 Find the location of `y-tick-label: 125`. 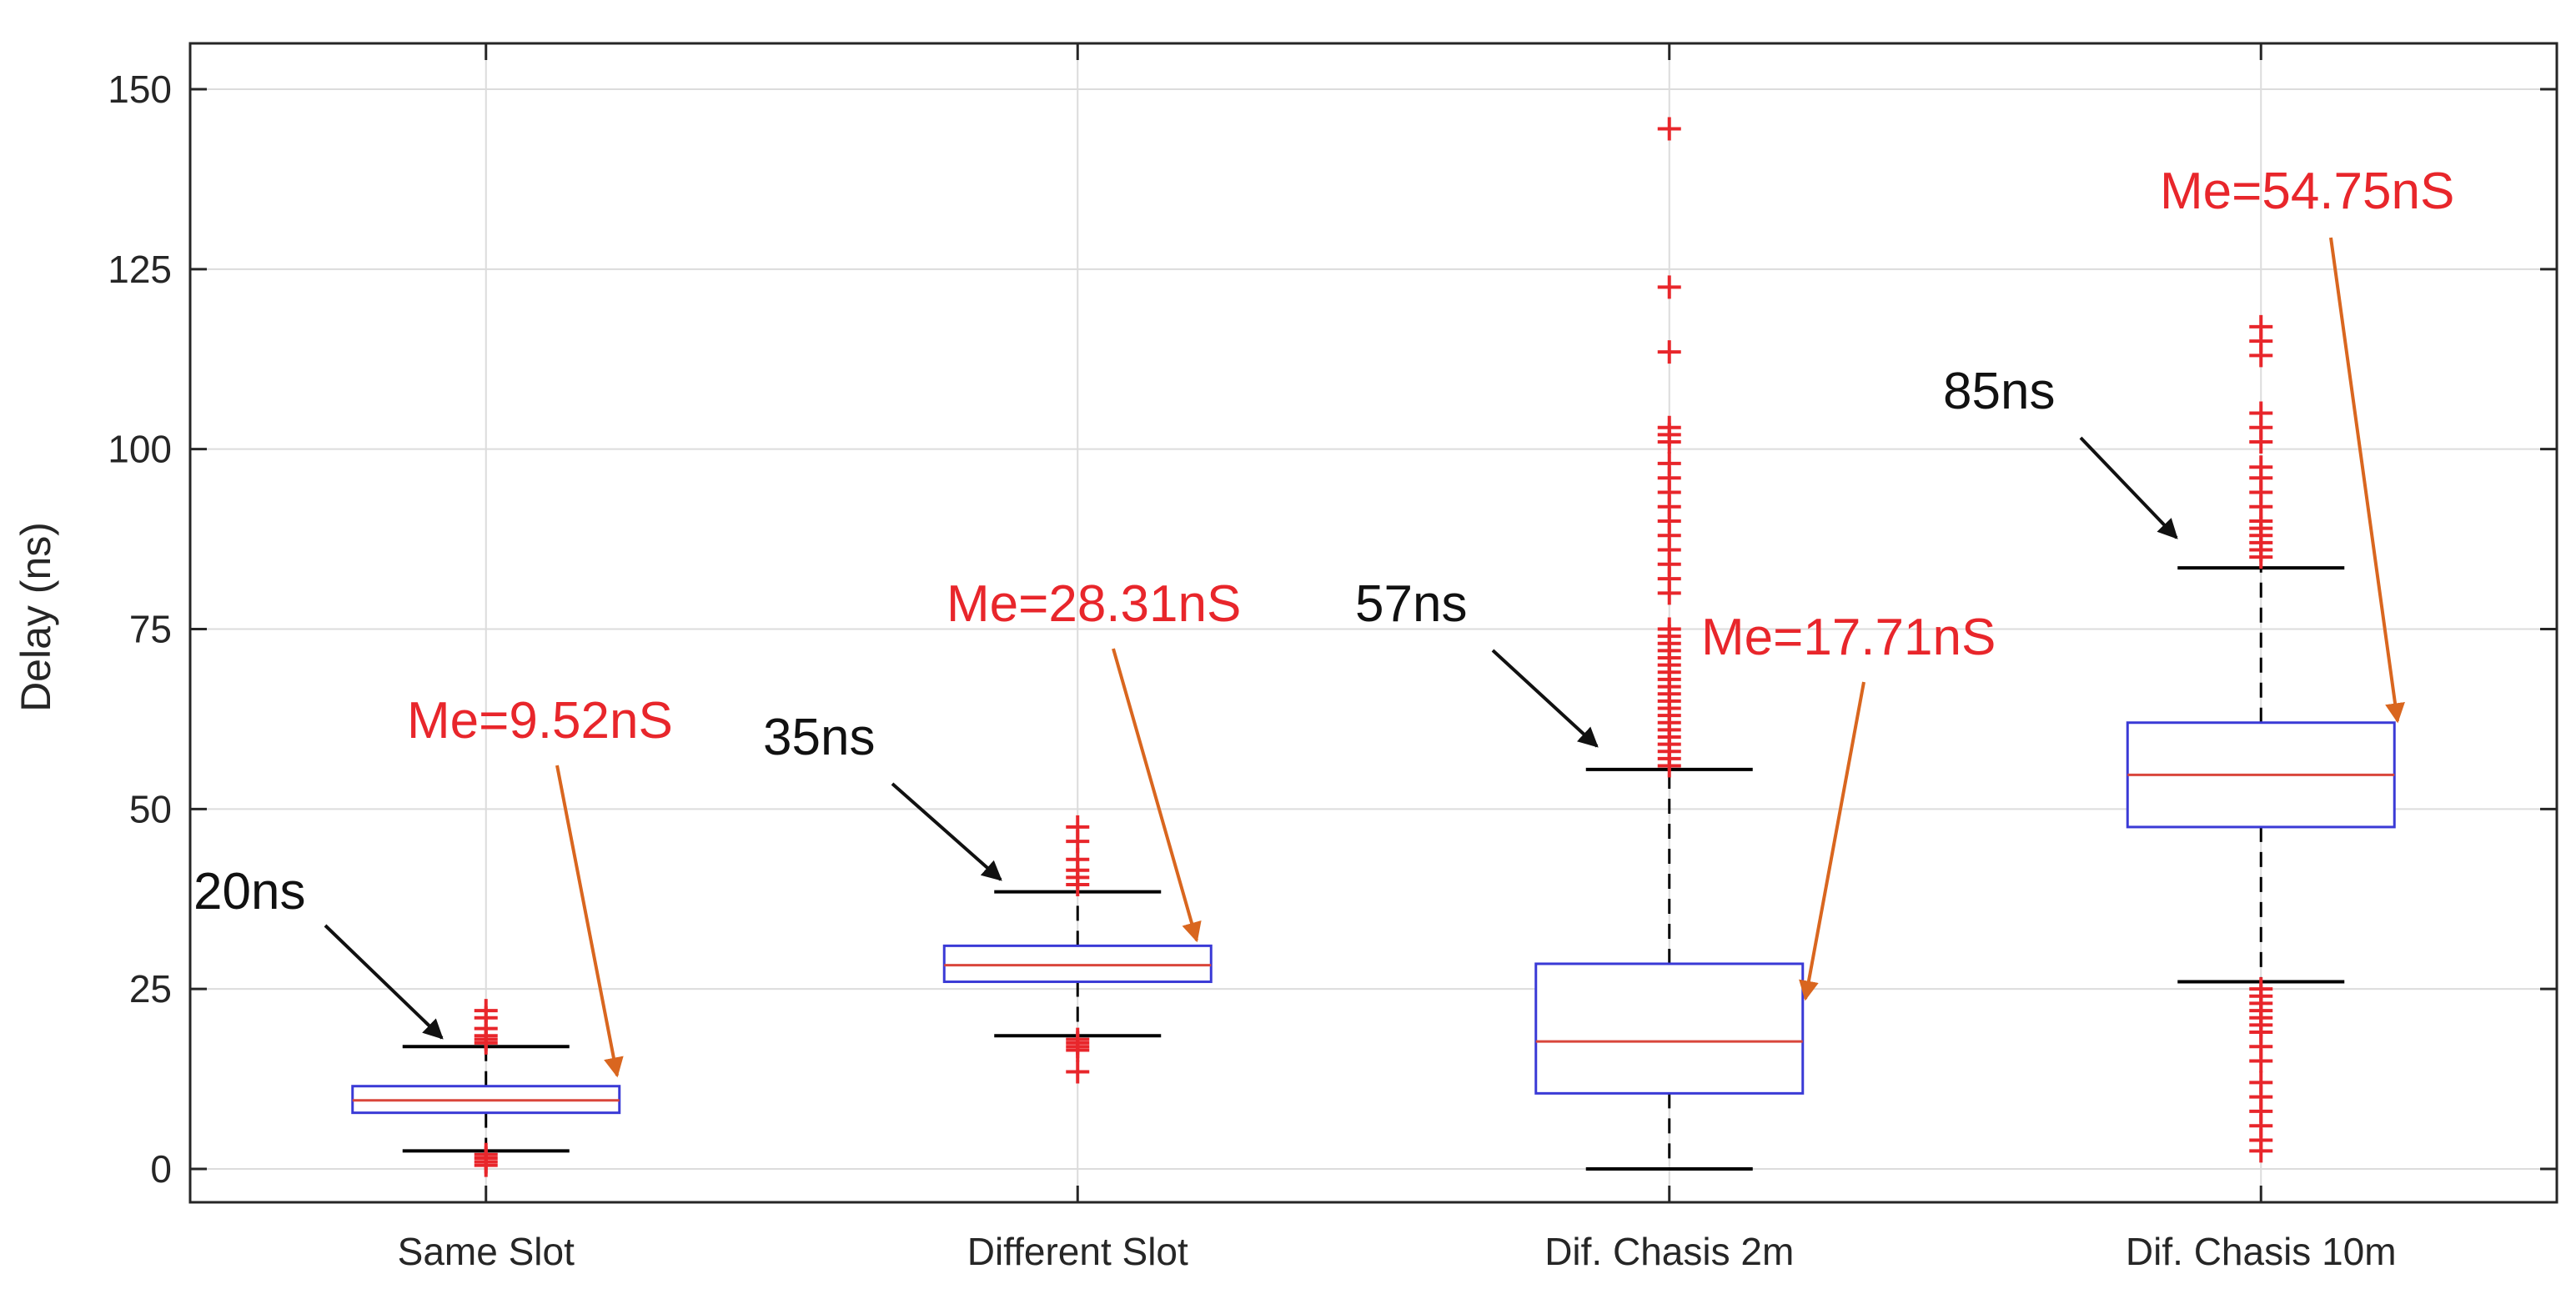

y-tick-label: 125 is located at coordinates (140, 269).